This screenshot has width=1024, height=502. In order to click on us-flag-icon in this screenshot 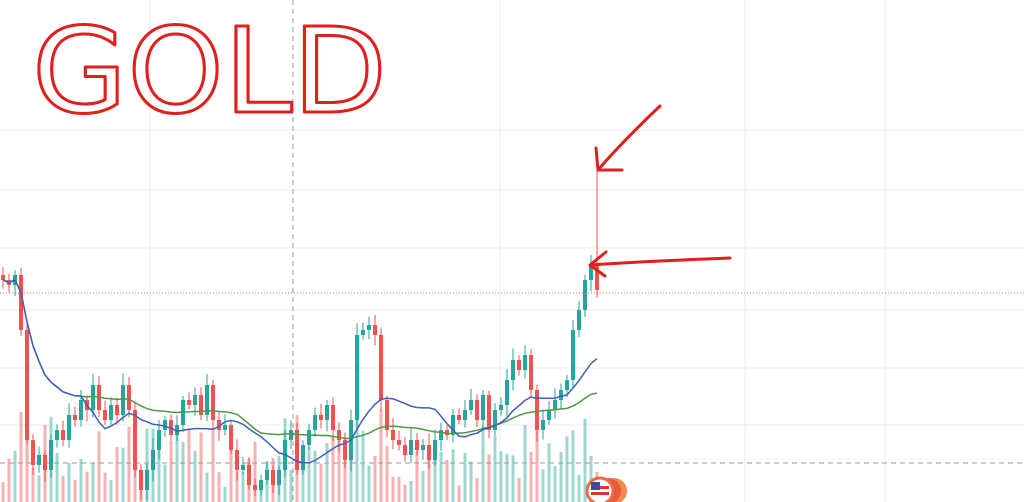, I will do `click(606, 489)`.